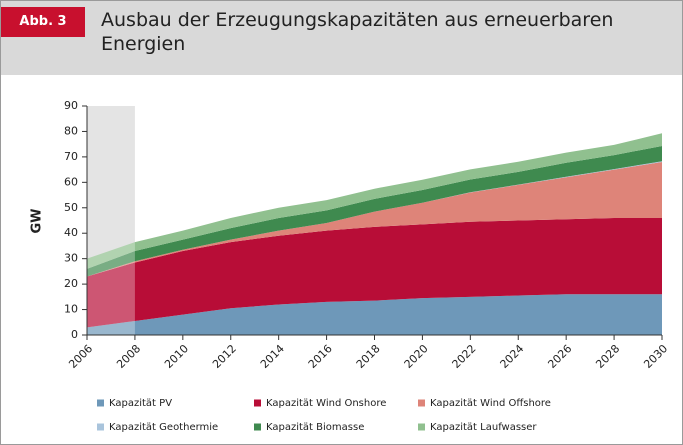 The width and height of the screenshot is (683, 445). What do you see at coordinates (416, 356) in the screenshot?
I see `x-tick-label: 2020` at bounding box center [416, 356].